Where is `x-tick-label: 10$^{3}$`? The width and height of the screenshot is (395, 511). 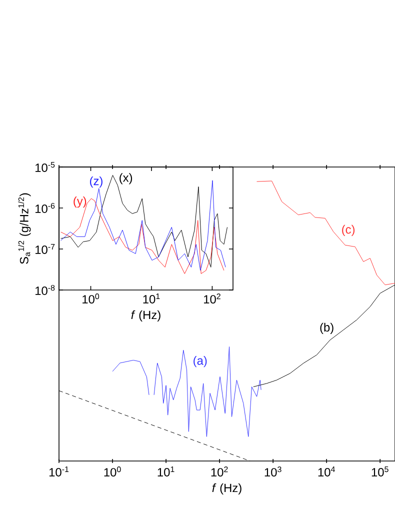
x-tick-label: 10$^{3}$ is located at coordinates (273, 471).